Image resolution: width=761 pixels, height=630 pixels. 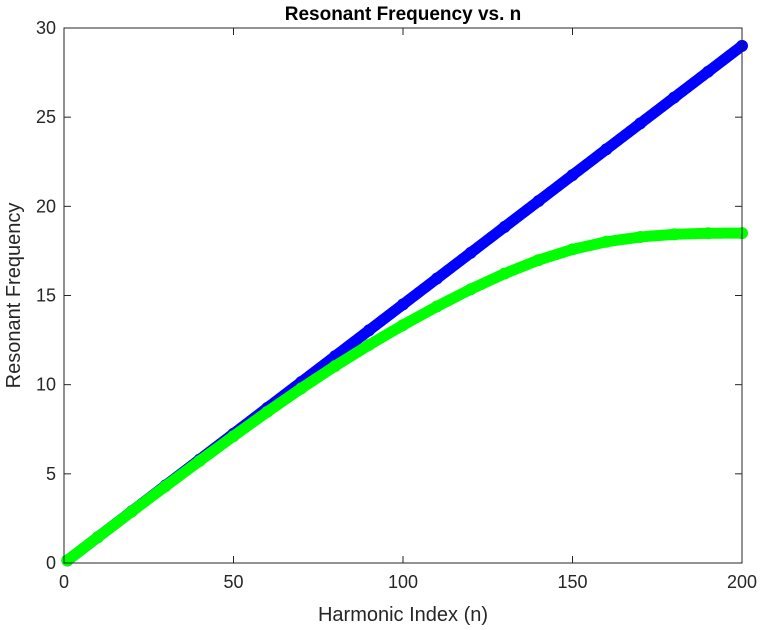 What do you see at coordinates (233, 582) in the screenshot?
I see `x-tick-label: 50` at bounding box center [233, 582].